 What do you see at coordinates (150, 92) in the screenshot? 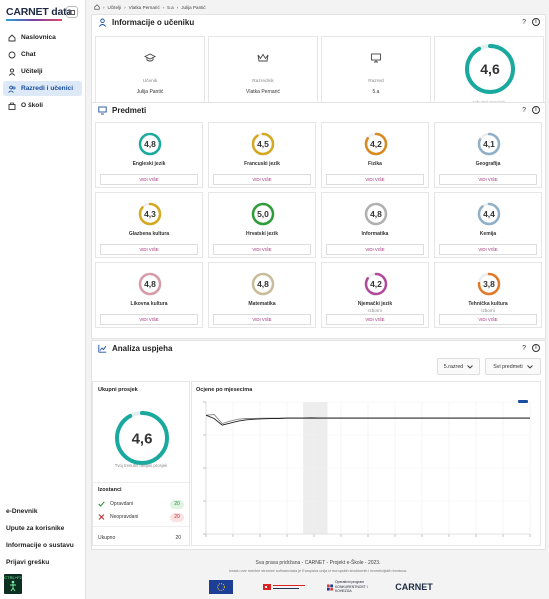
I see `student-name: Julija Pantić` at bounding box center [150, 92].